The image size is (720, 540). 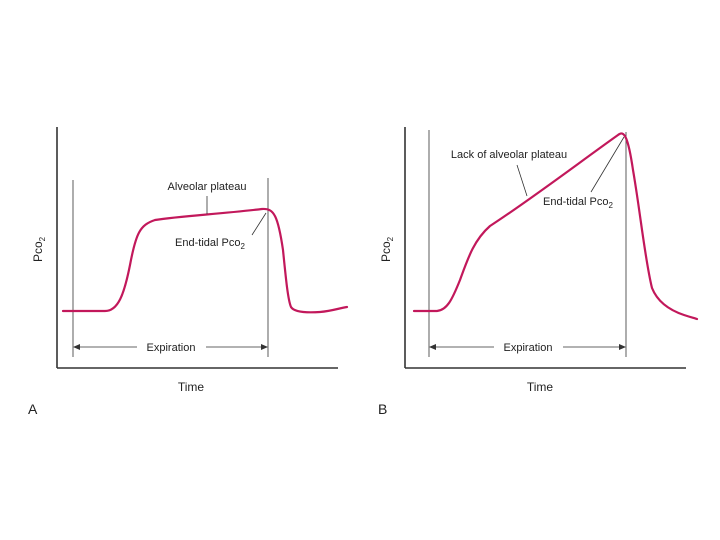 I want to click on panel-a-expiration-label: Expiration, so click(x=171, y=348).